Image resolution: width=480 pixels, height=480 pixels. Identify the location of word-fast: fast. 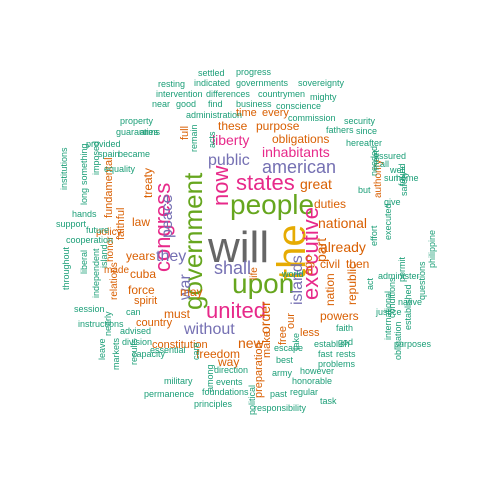
(325, 354).